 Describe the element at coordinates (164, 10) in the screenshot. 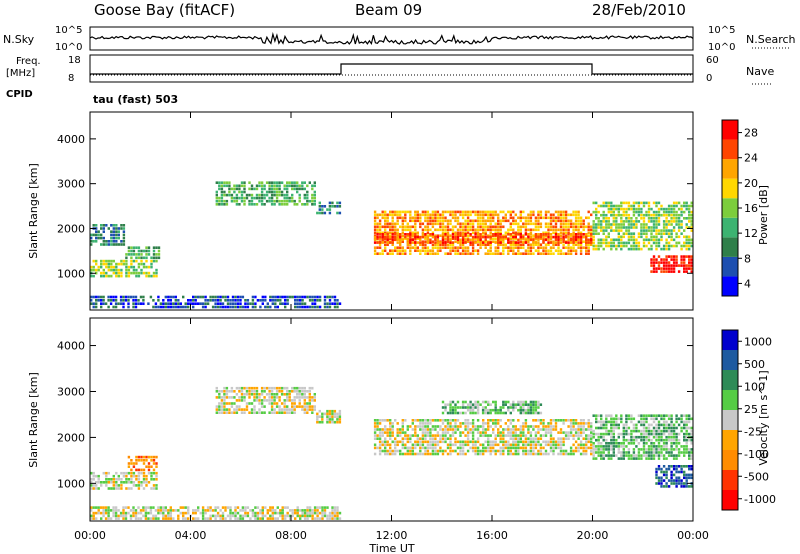

I see `station-title: Goose Bay (fitACF)` at that location.